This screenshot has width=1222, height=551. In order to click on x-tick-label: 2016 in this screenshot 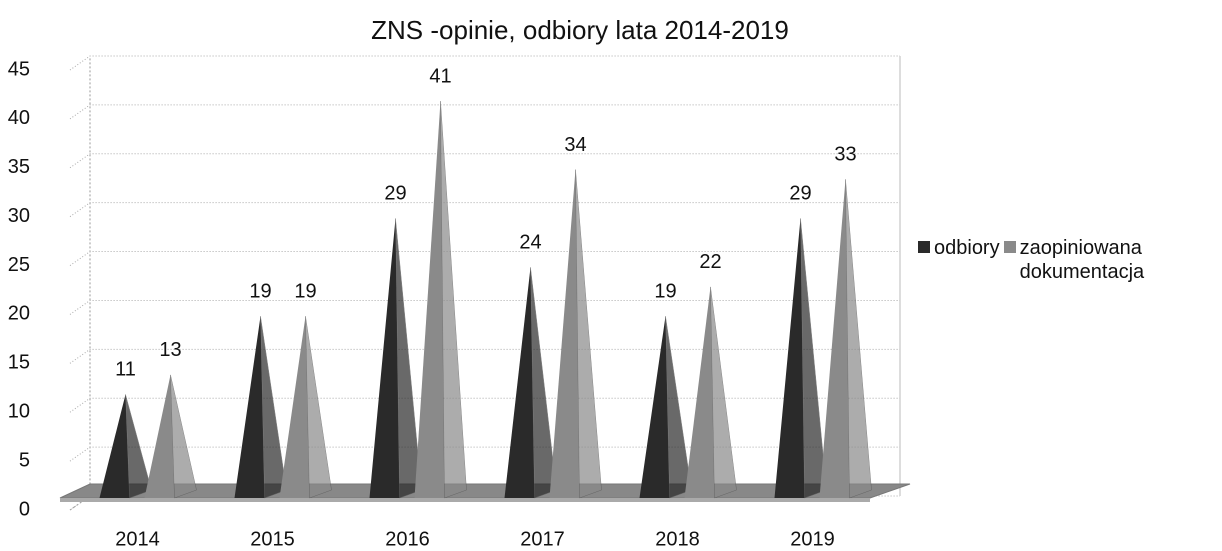, I will do `click(407, 539)`.